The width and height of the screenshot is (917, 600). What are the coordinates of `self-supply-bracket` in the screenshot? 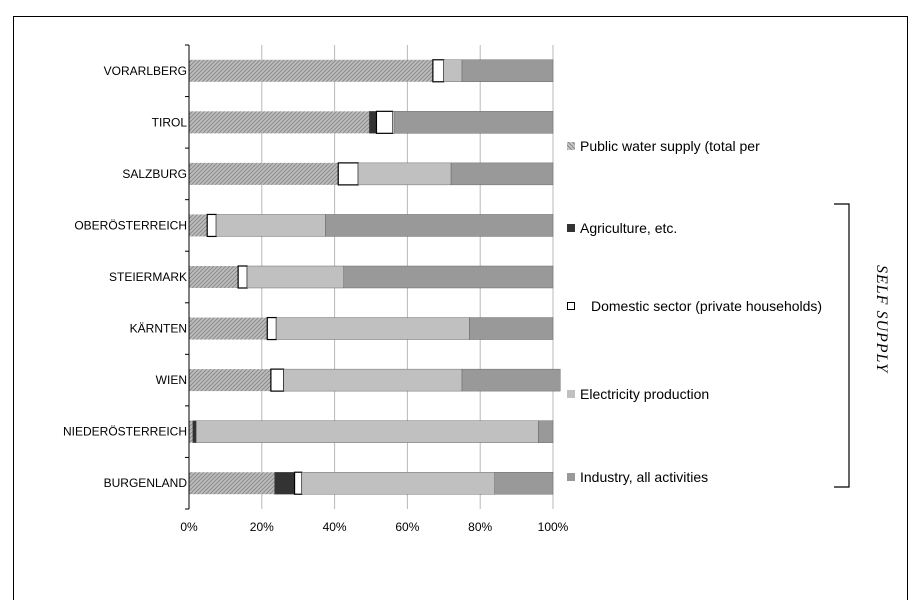 It's located at (842, 345).